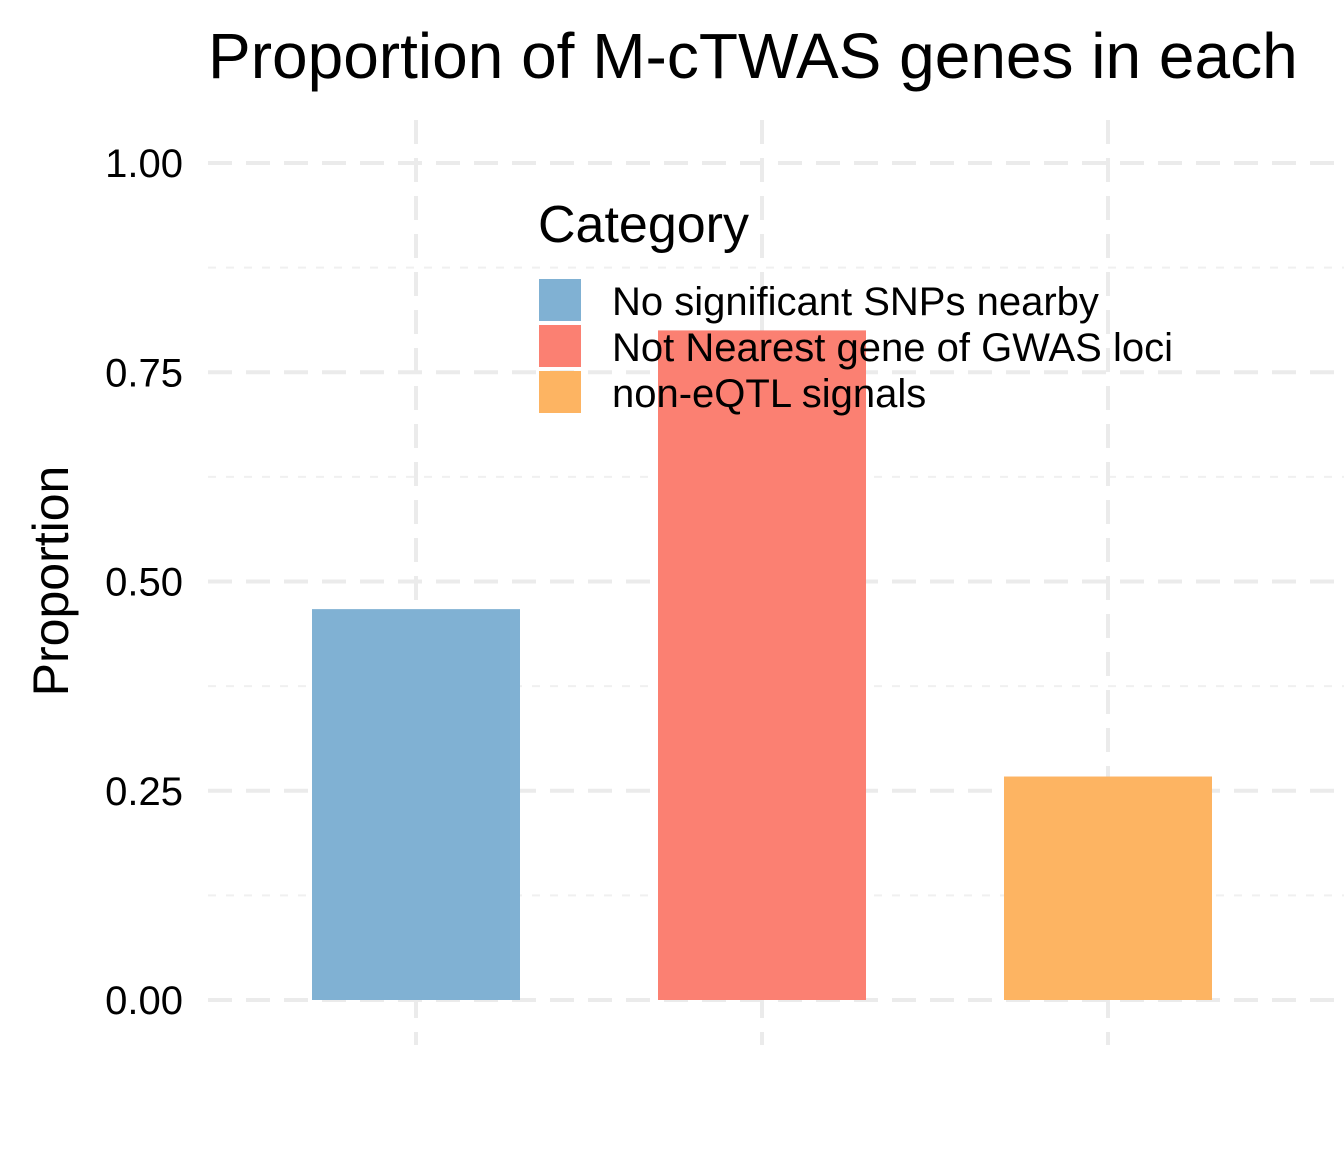 Image resolution: width=1344 pixels, height=1152 pixels. Describe the element at coordinates (144, 792) in the screenshot. I see `y-tick-label: 0.25` at that location.